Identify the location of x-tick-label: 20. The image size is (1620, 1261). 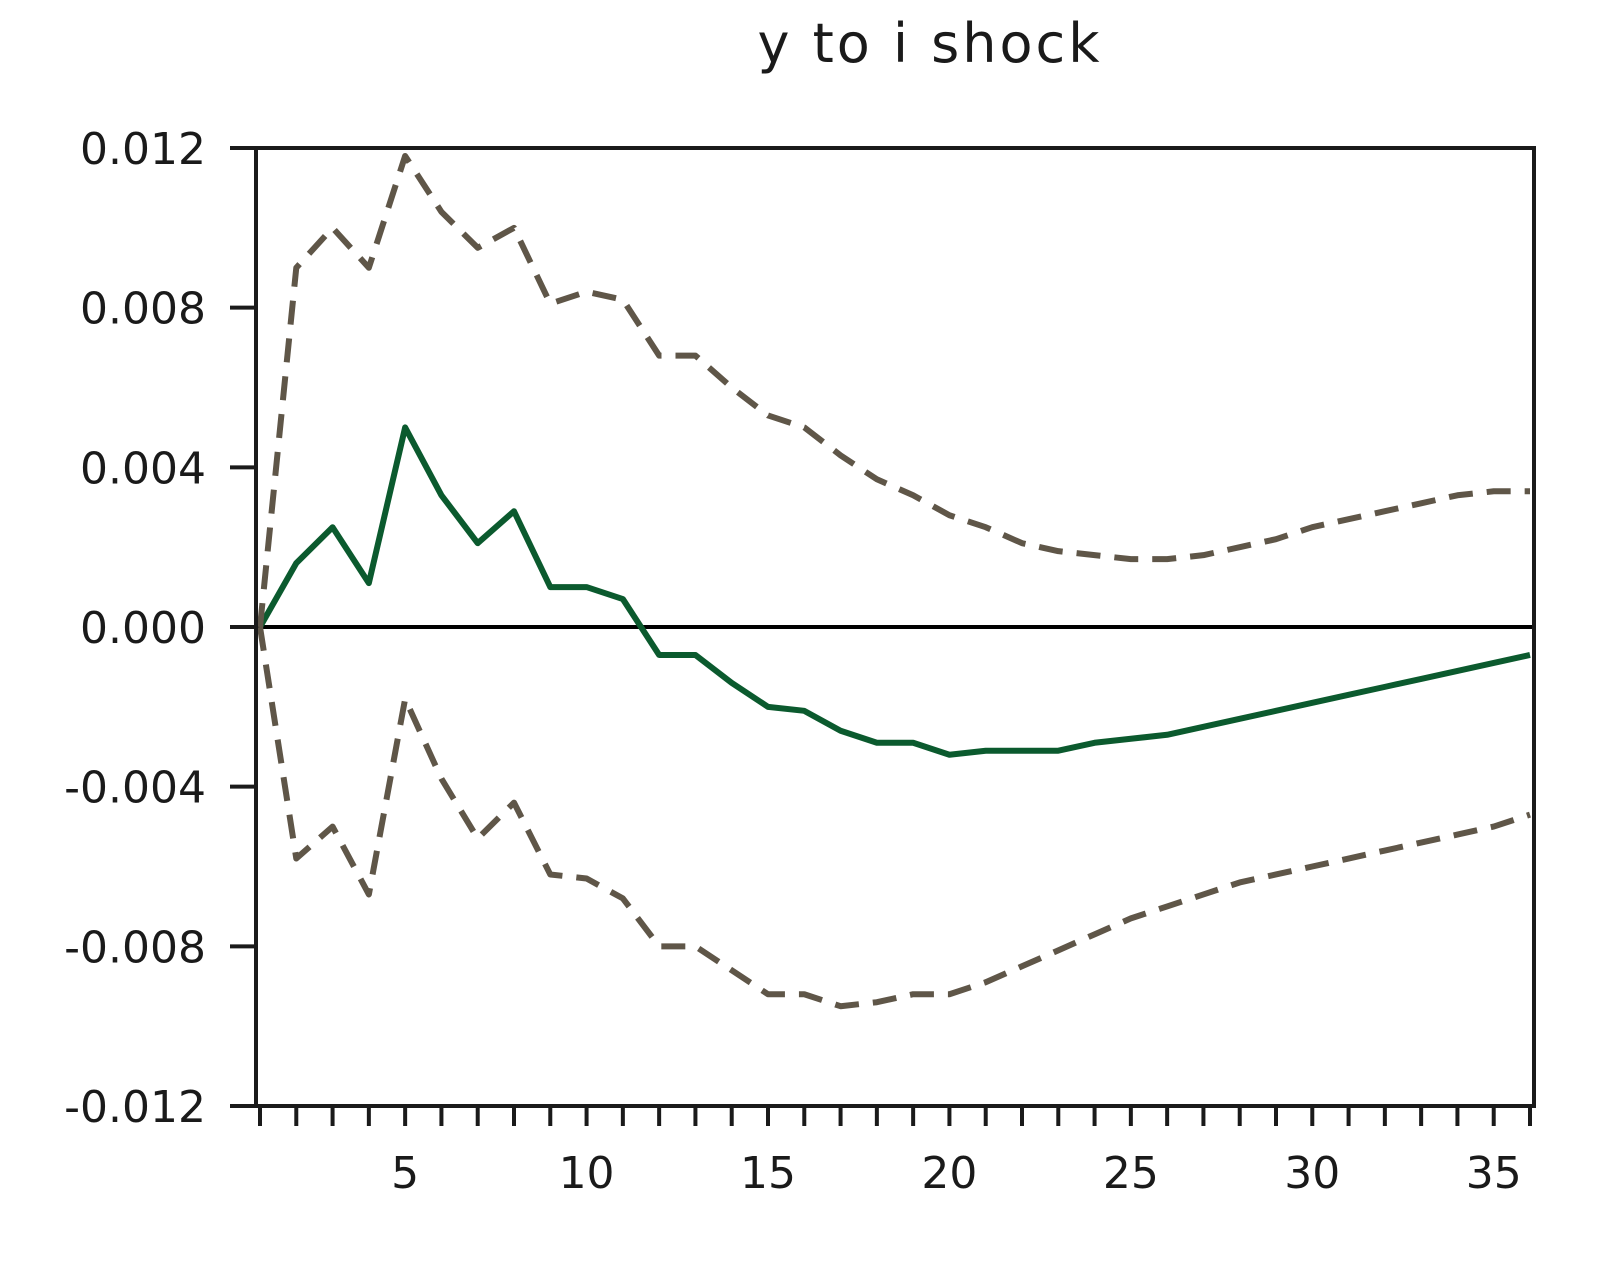
(949, 1173).